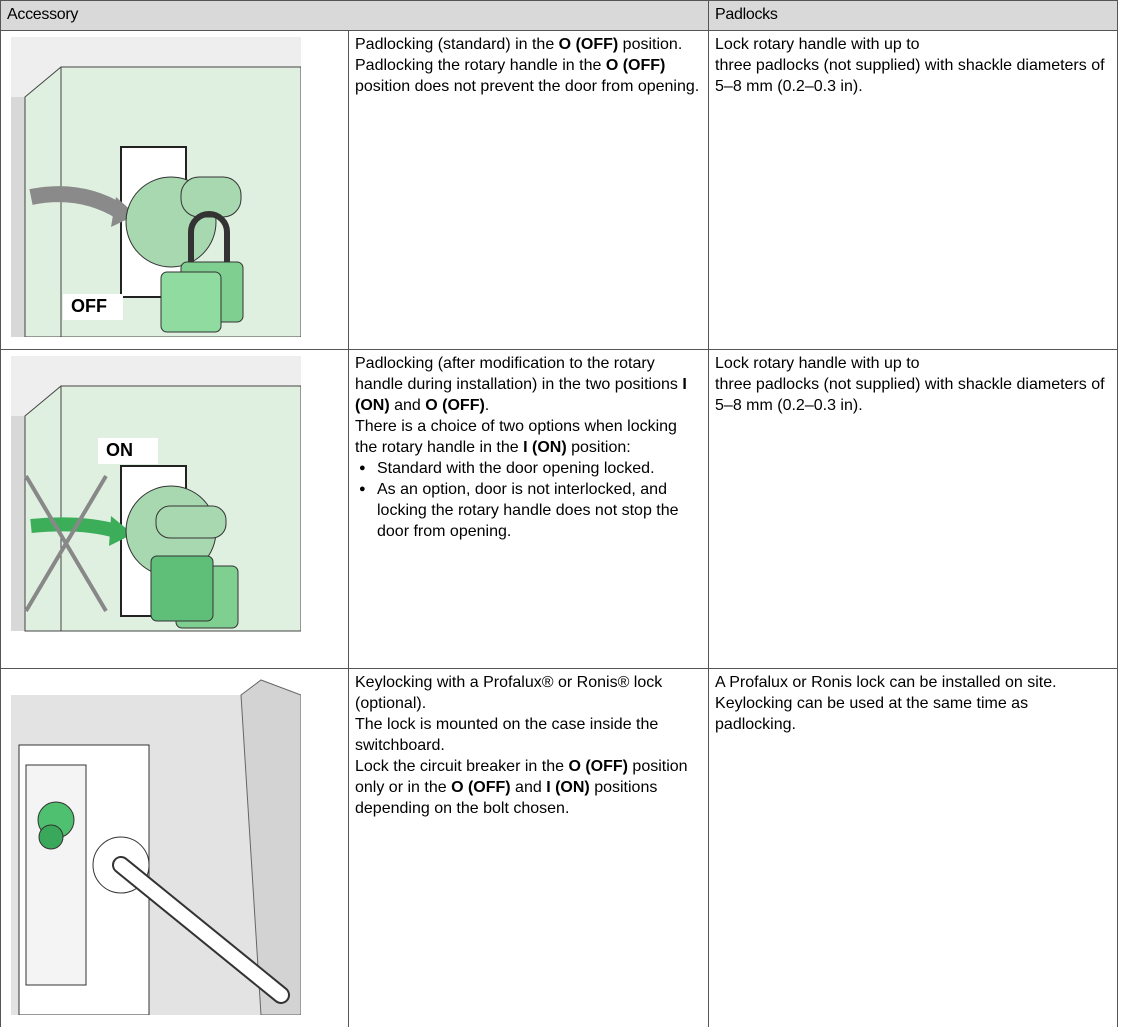 The height and width of the screenshot is (1027, 1127). Describe the element at coordinates (599, 447) in the screenshot. I see `text-run: position:` at that location.